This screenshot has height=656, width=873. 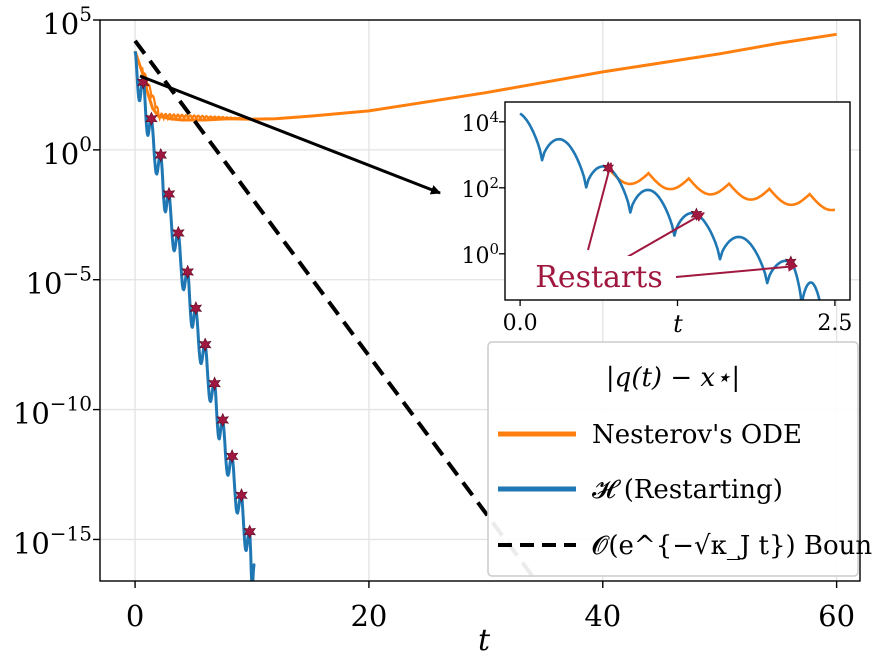 I want to click on x-tick-label: 0, so click(x=135, y=616).